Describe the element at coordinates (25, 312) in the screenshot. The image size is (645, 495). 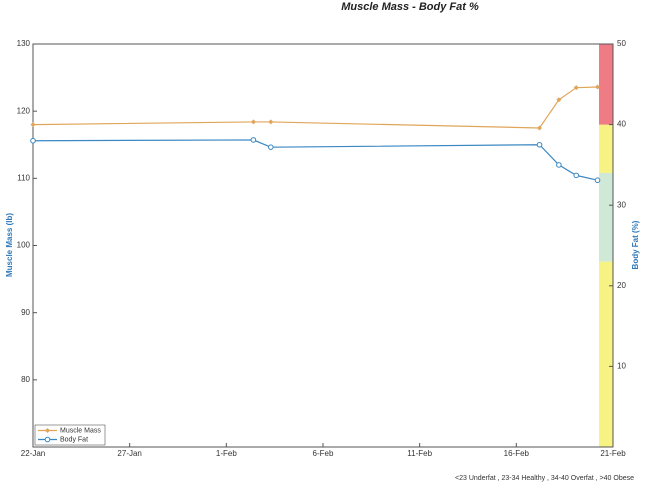
I see `y-tick-label: 90` at that location.